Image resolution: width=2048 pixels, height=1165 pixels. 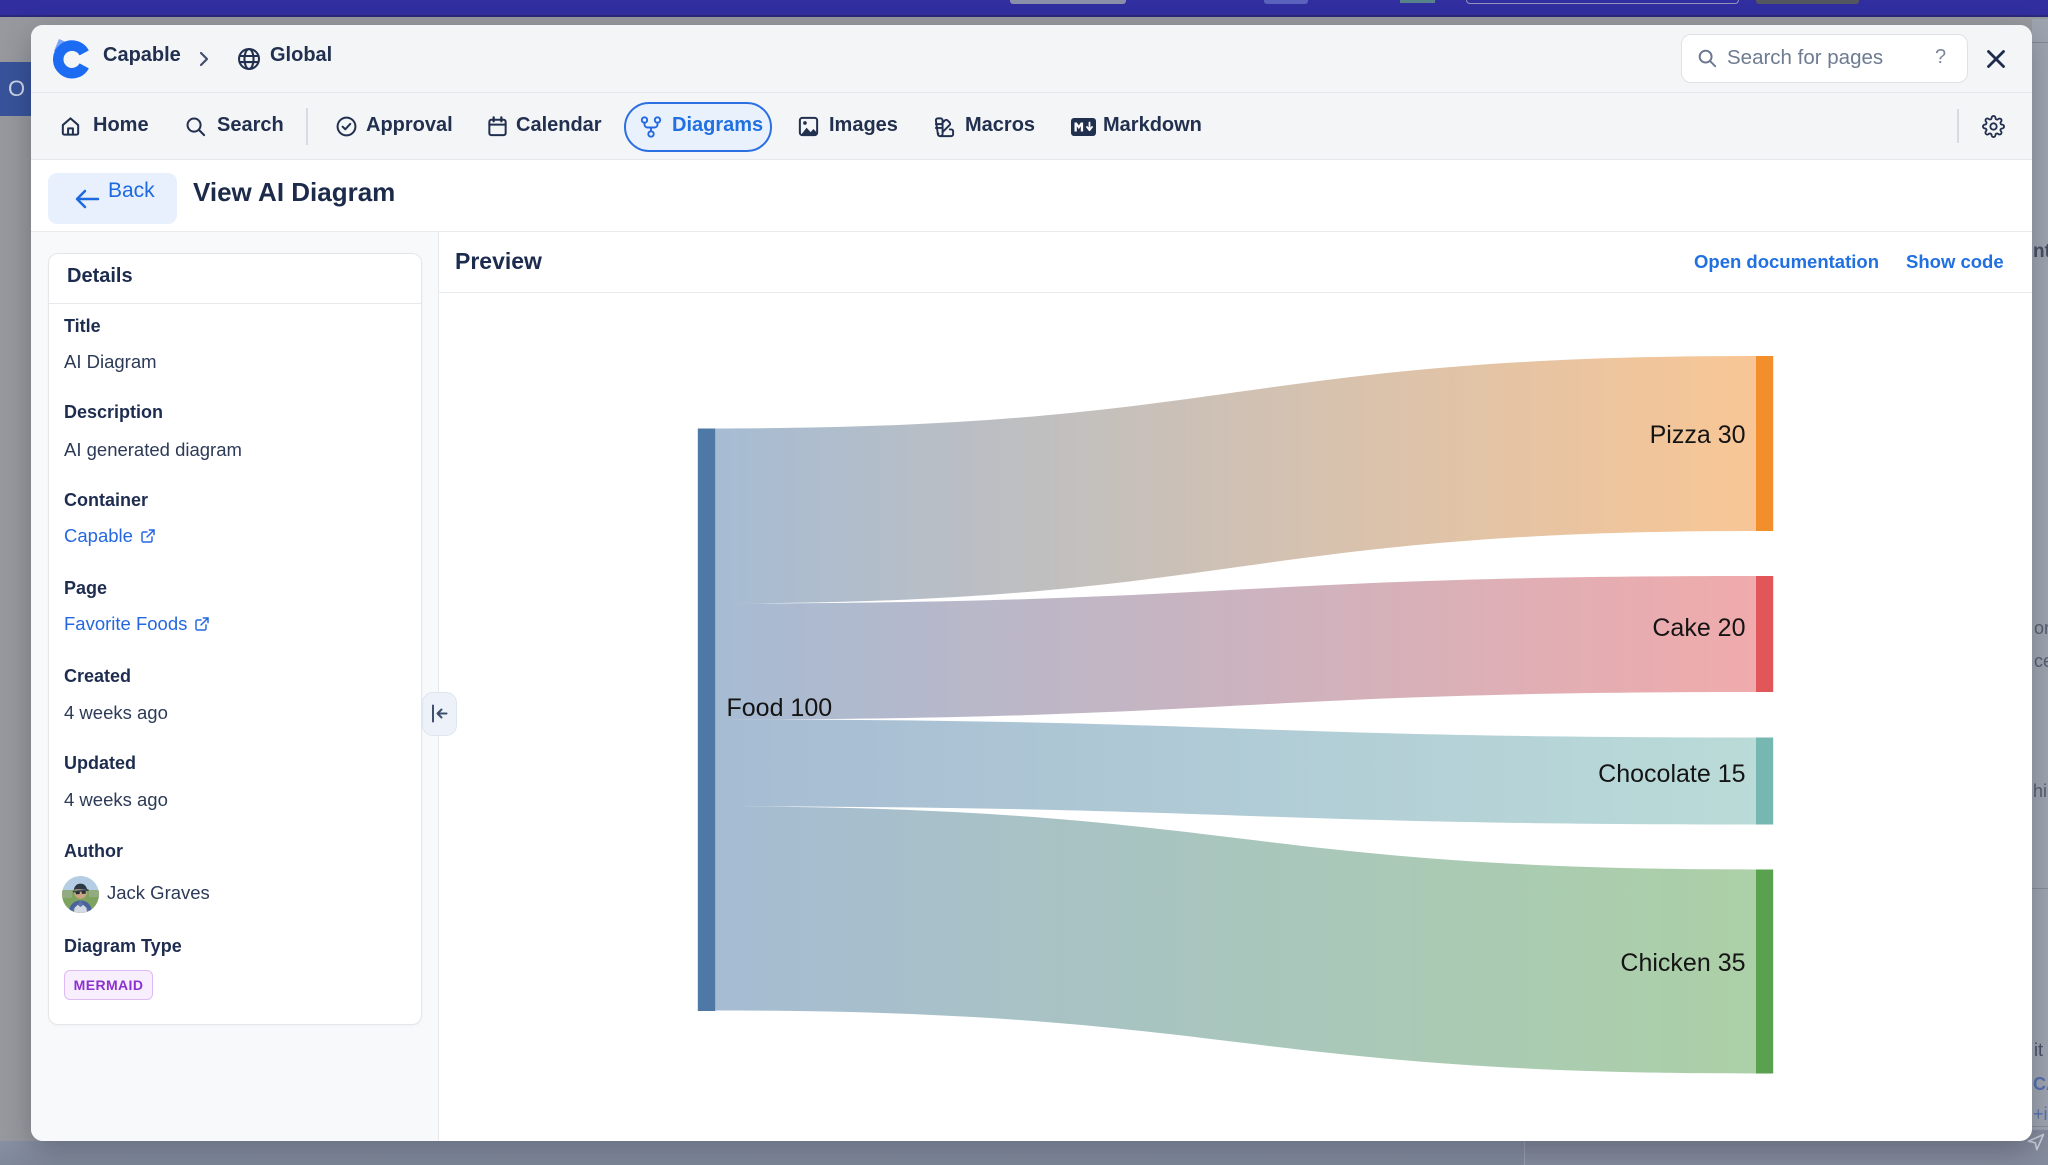 What do you see at coordinates (1671, 774) in the screenshot?
I see `svg-text: Chocolate 15` at bounding box center [1671, 774].